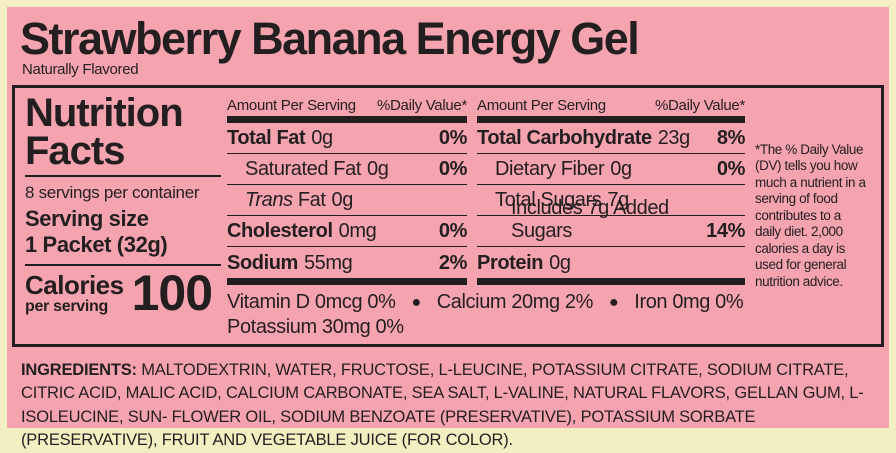 The image size is (896, 453). I want to click on nutrient-row-total-fat: Total Fat 0g 0%, so click(347, 138).